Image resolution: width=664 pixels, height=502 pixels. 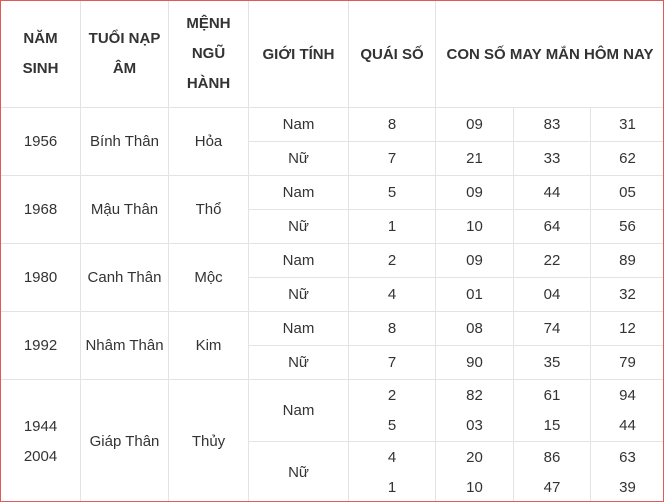 I want to click on lucky-number: 33, so click(x=552, y=158).